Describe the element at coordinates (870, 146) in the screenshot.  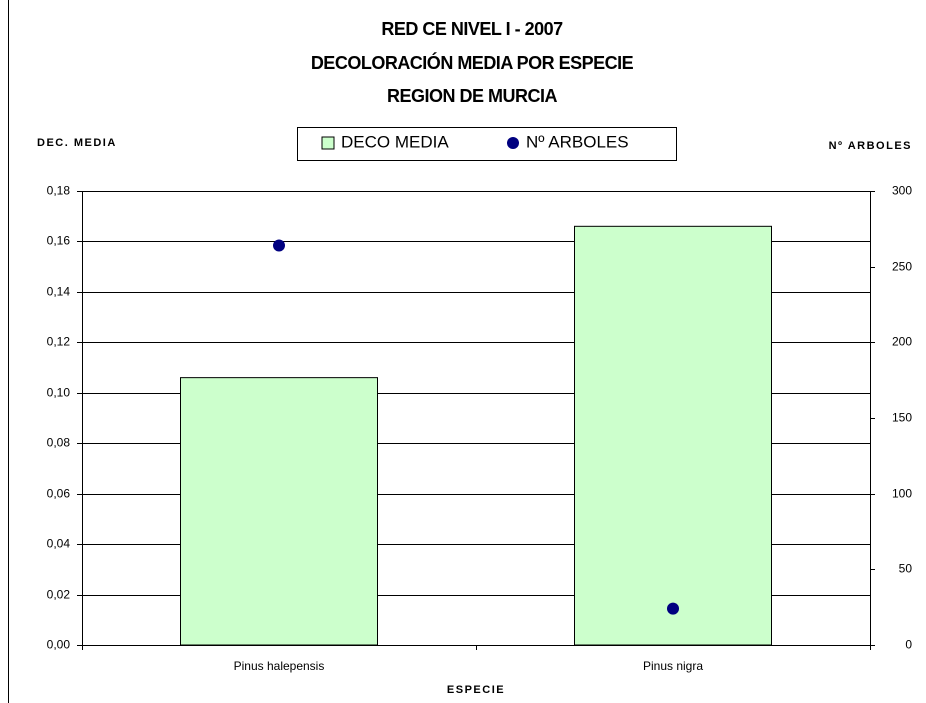
I see `y2-axis-title: Nº ARBOLES` at that location.